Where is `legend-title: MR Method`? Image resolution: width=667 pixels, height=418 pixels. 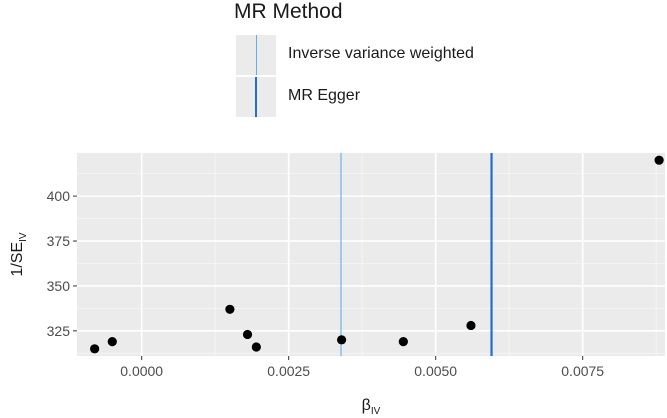 legend-title: MR Method is located at coordinates (288, 11).